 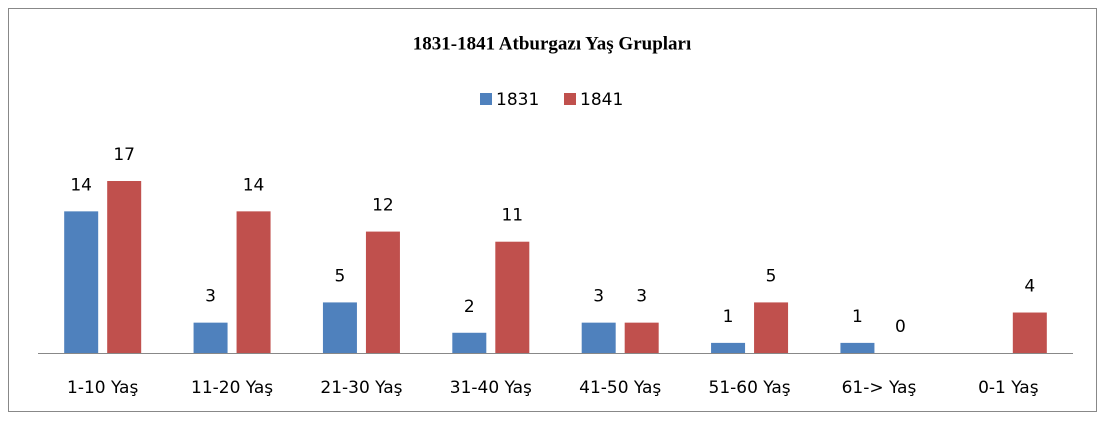 What do you see at coordinates (469, 307) in the screenshot?
I see `data-label: 2` at bounding box center [469, 307].